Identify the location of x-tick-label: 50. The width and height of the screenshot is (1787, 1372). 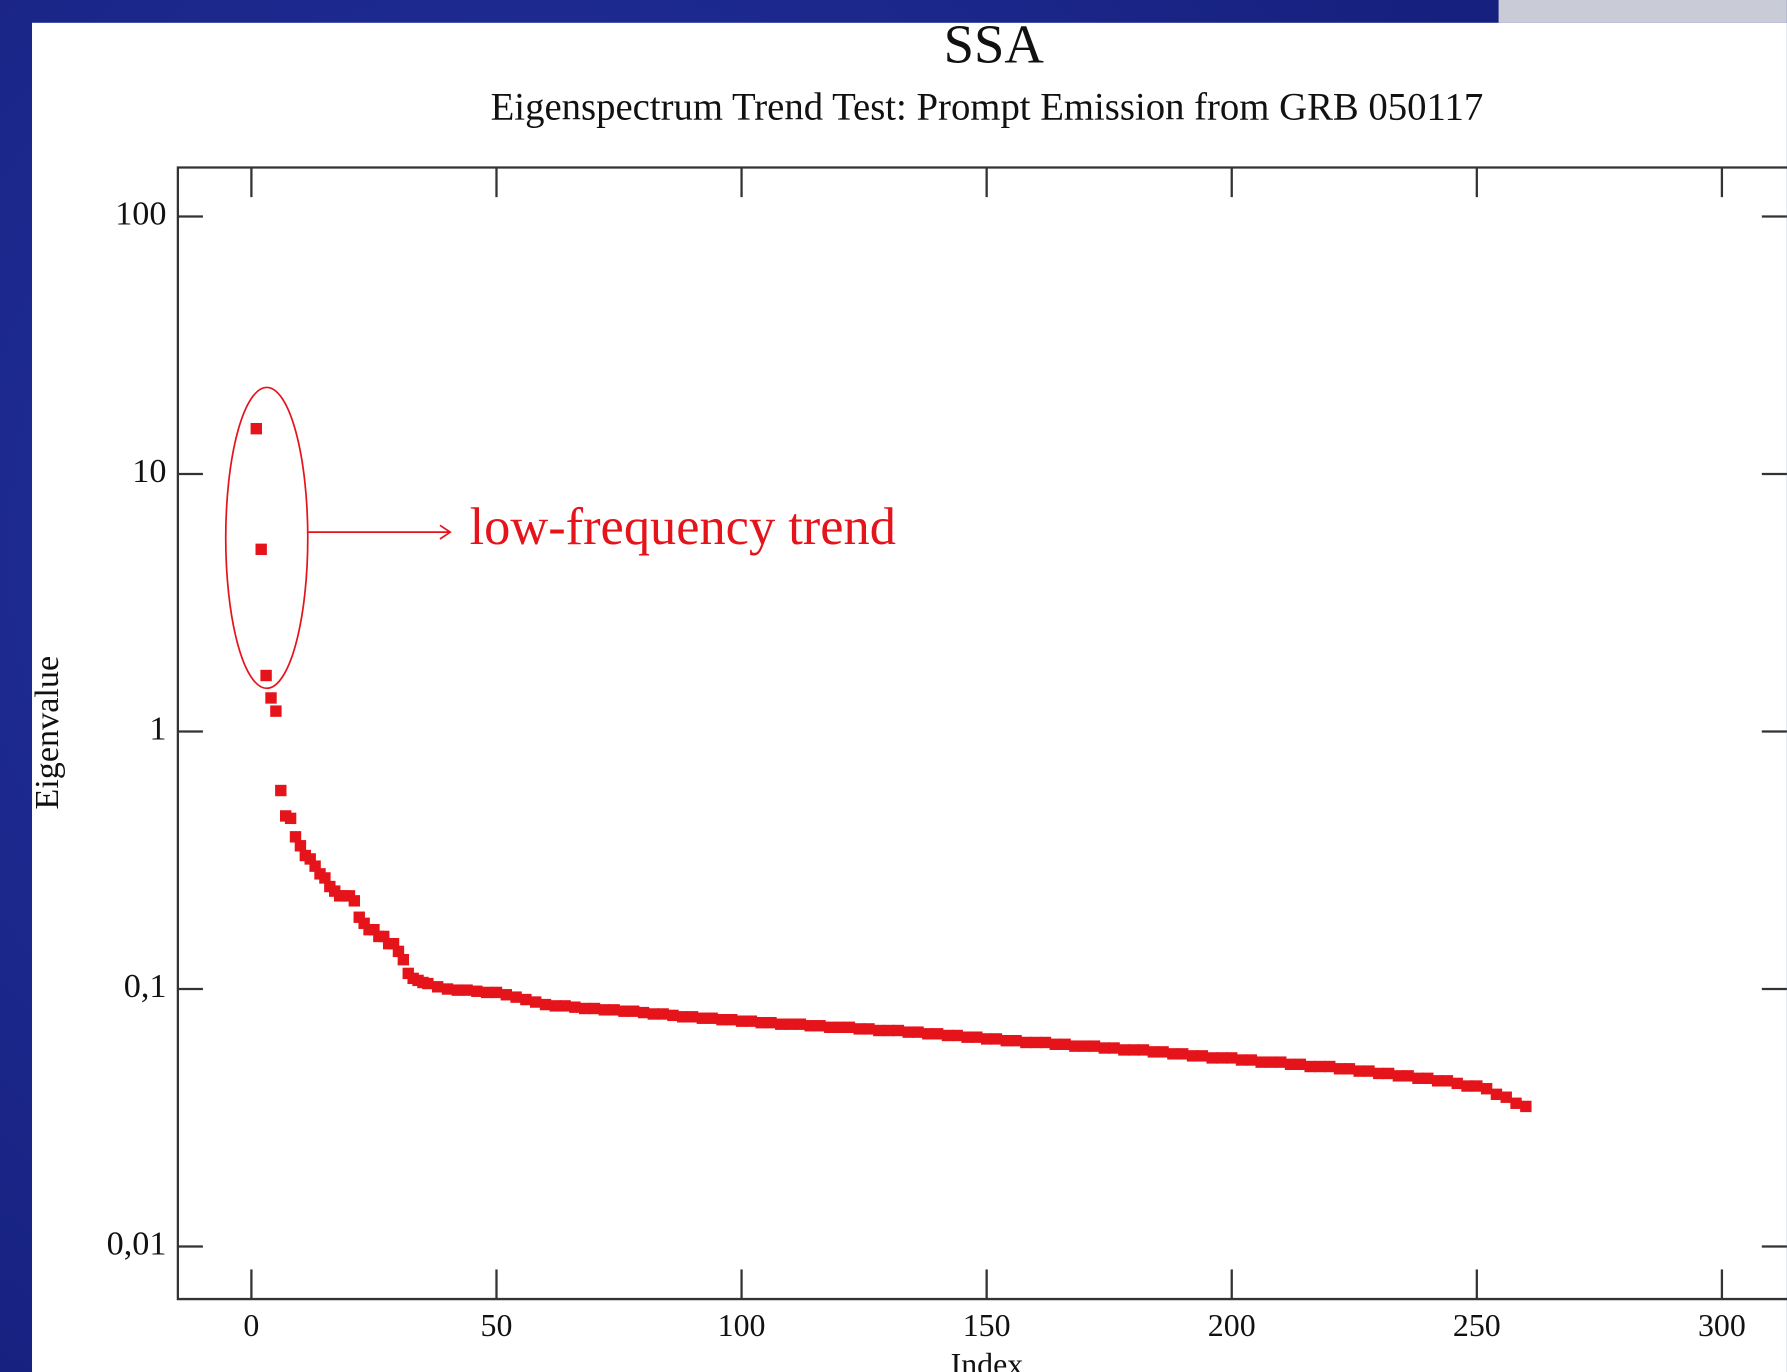
(497, 1325).